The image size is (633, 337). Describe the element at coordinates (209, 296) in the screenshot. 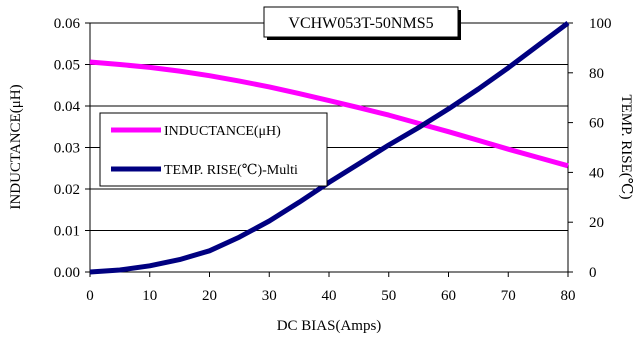

I see `x-tick-label: 20` at that location.